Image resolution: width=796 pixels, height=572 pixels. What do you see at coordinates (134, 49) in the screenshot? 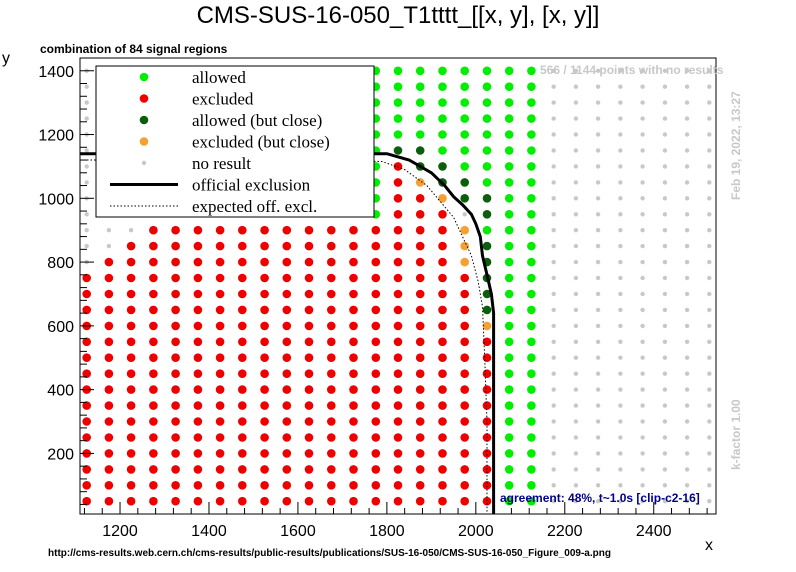
I see `chart-subtitle: combination of 84 signal regions` at bounding box center [134, 49].